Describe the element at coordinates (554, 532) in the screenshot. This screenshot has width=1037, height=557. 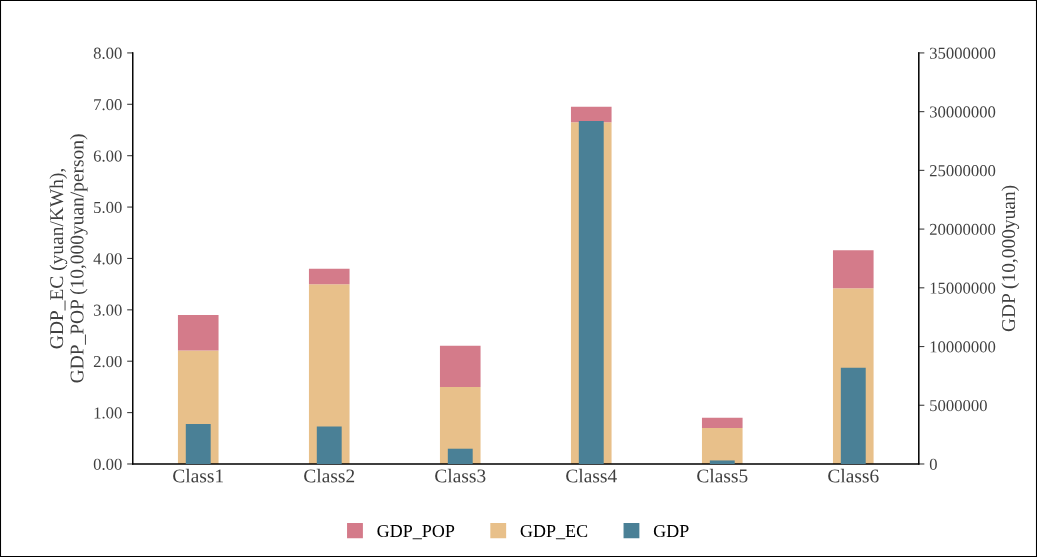
I see `legend-label: GDP_EC` at that location.